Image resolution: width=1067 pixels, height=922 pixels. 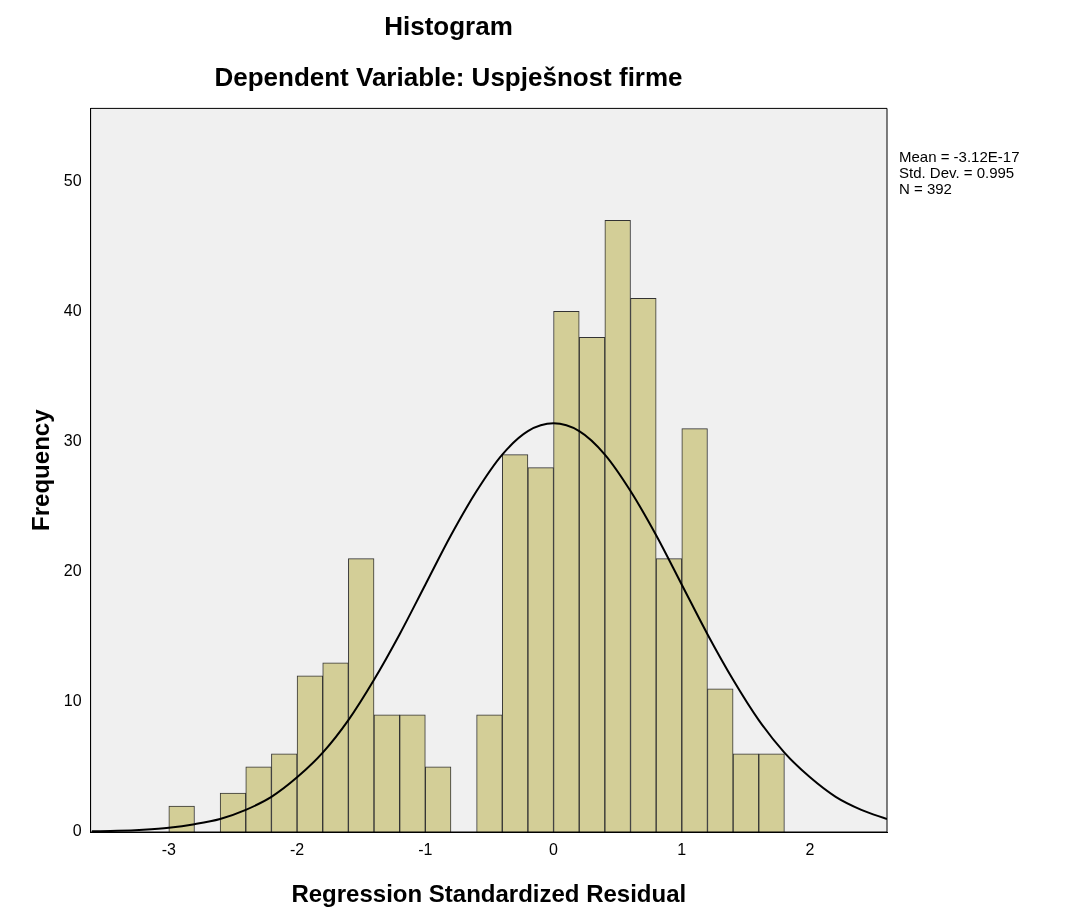 I want to click on x-tick-label: 0, so click(x=554, y=850).